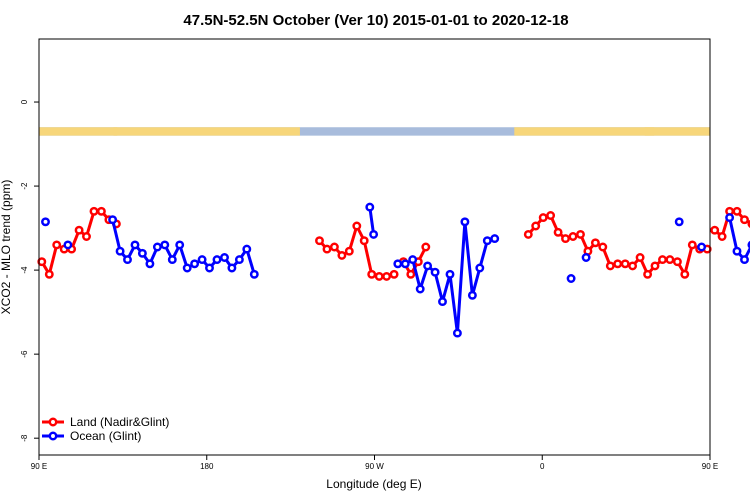 This screenshot has height=500, width=750. Describe the element at coordinates (6, 247) in the screenshot. I see `y-axis-label: XCO2 - MLO trend (ppm)` at that location.